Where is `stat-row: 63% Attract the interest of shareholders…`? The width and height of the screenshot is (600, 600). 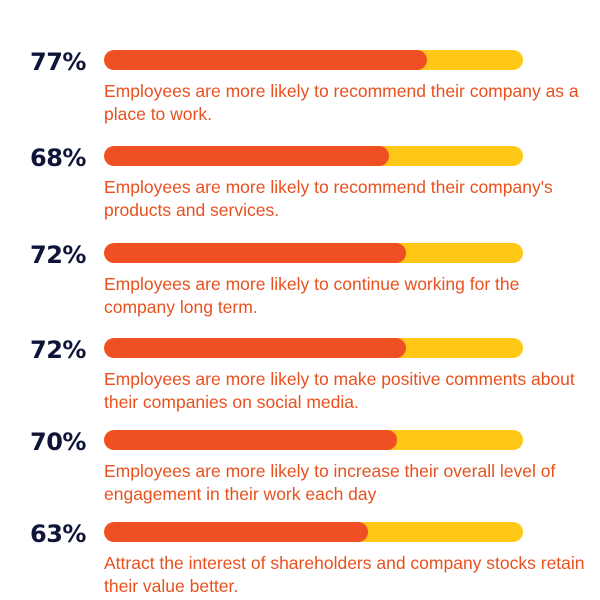 stat-row: 63% Attract the interest of shareholders… is located at coordinates (300, 560).